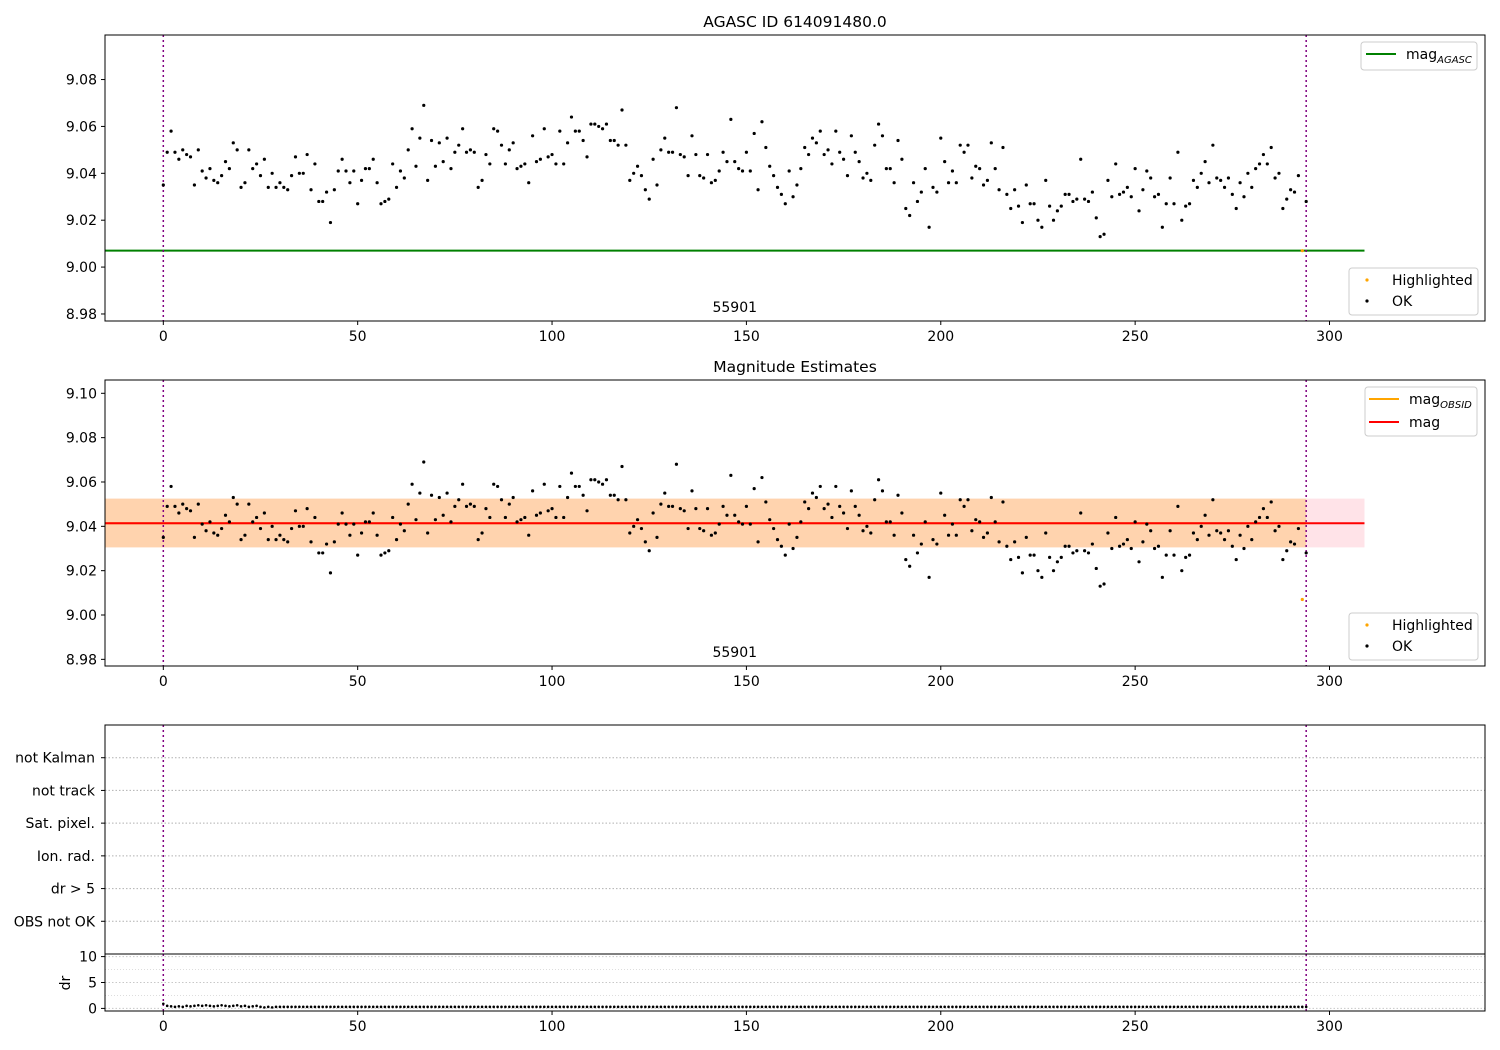 This screenshot has width=1500, height=1050. I want to click on legend-marker-ok, so click(1367, 646).